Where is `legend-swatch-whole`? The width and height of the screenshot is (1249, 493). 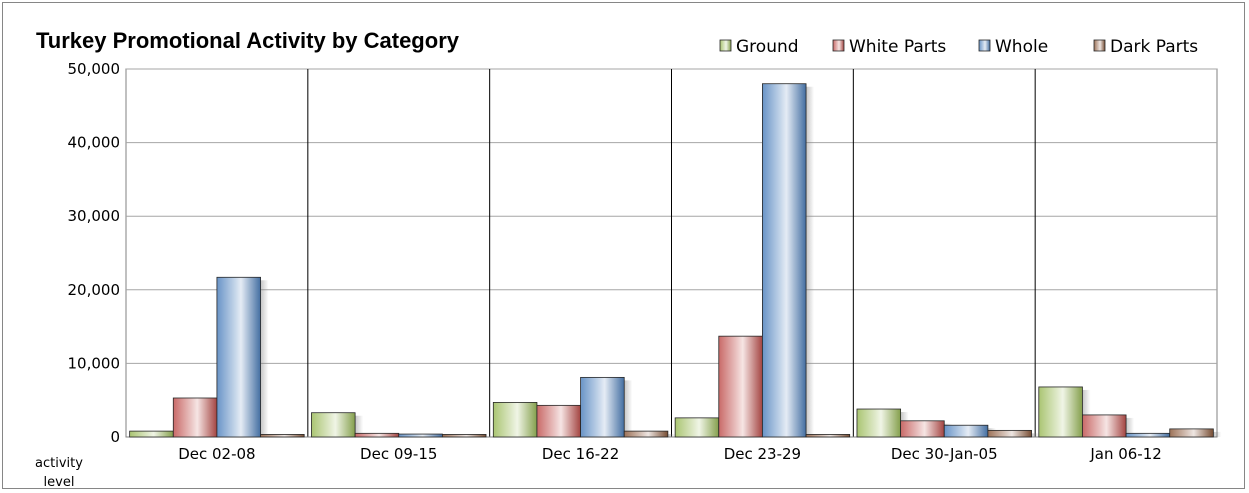
legend-swatch-whole is located at coordinates (984, 45).